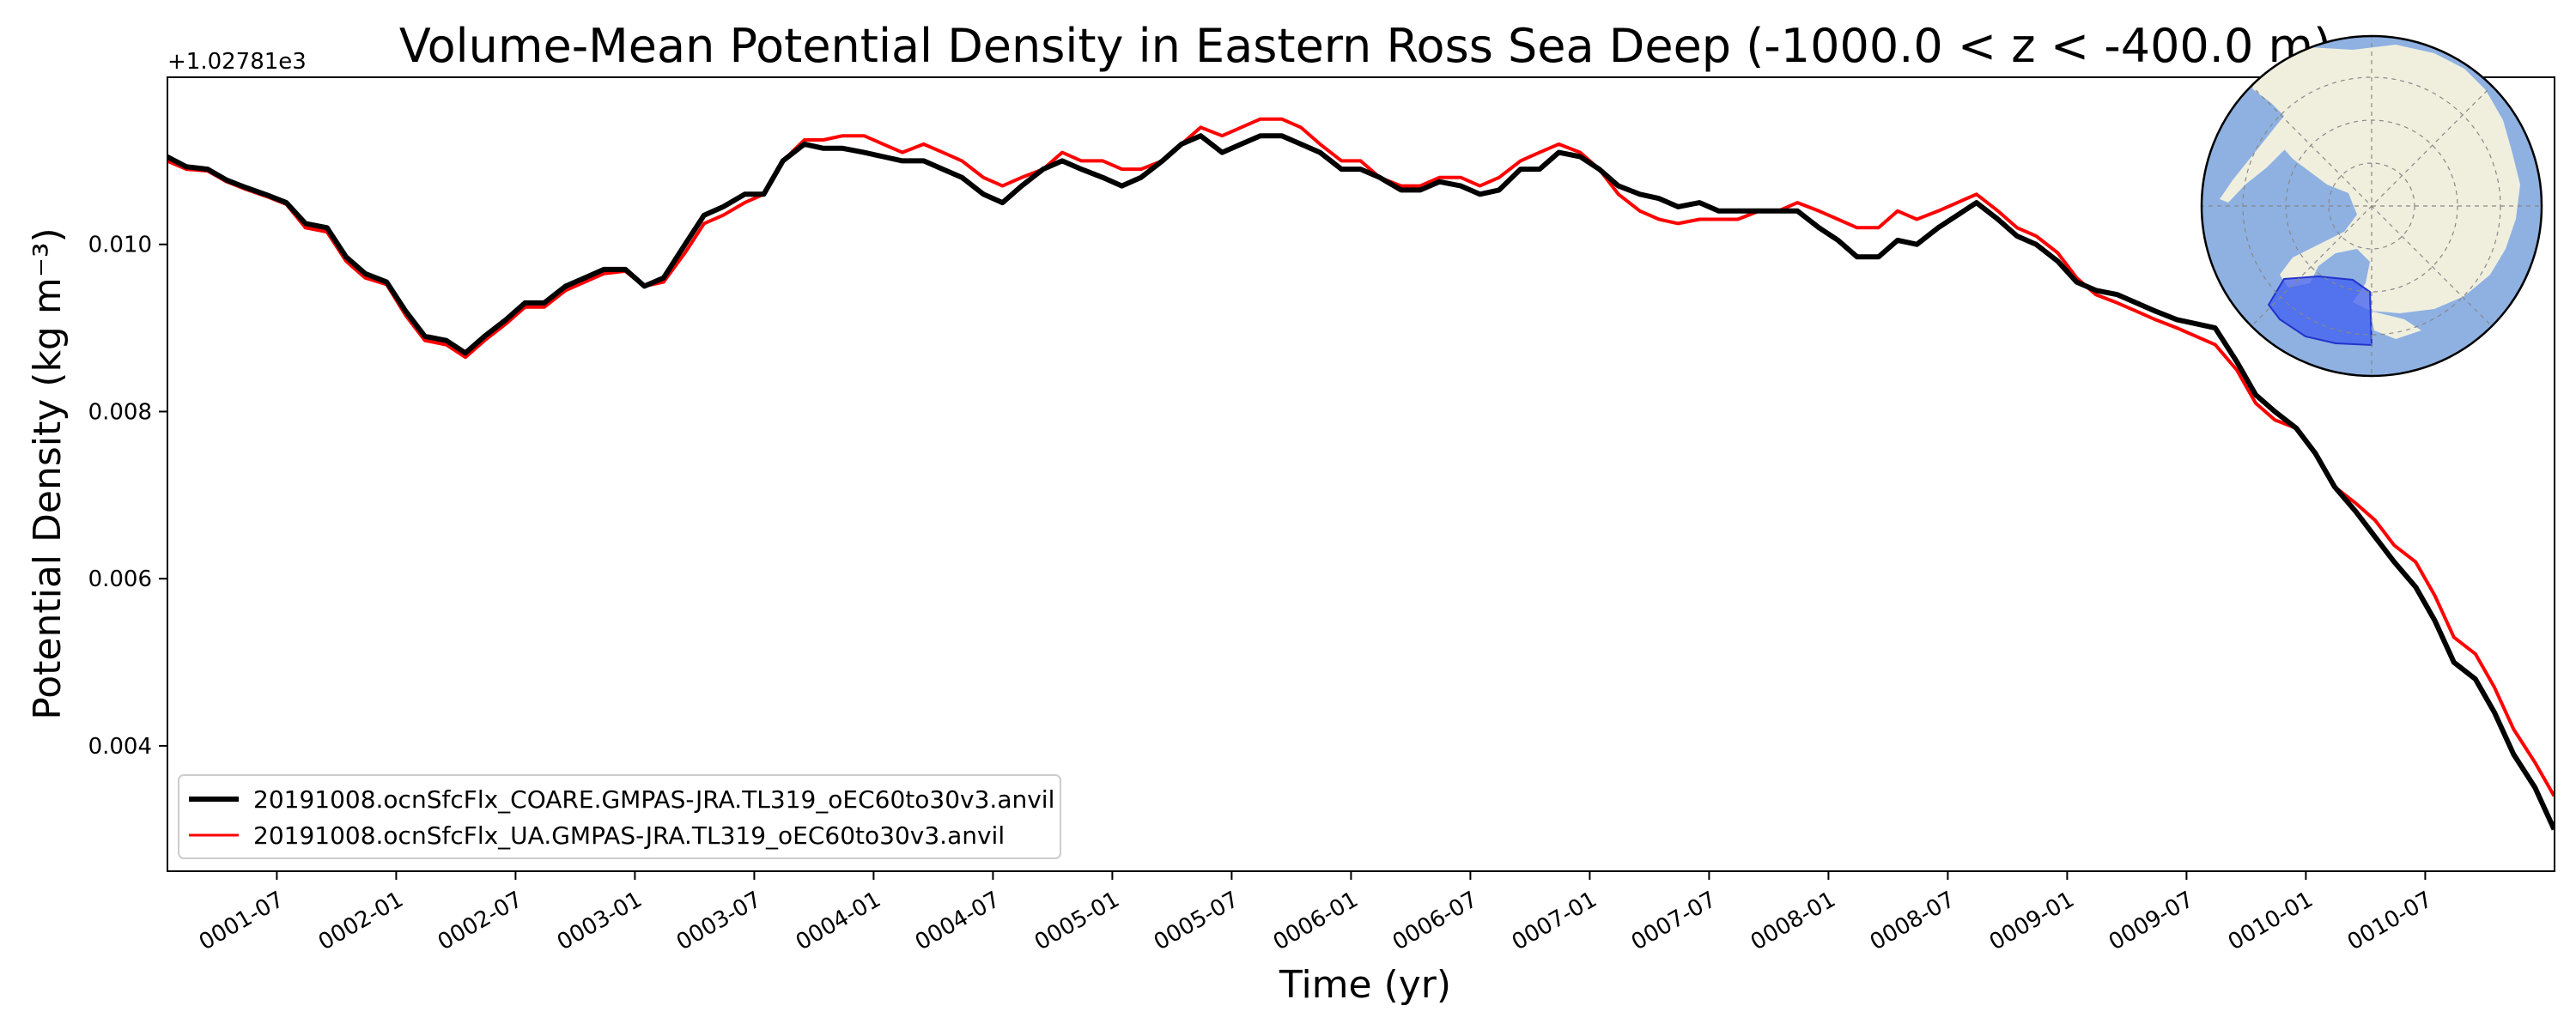 Image resolution: width=2576 pixels, height=1030 pixels. What do you see at coordinates (120, 412) in the screenshot?
I see `y-tick-label: 0.008` at bounding box center [120, 412].